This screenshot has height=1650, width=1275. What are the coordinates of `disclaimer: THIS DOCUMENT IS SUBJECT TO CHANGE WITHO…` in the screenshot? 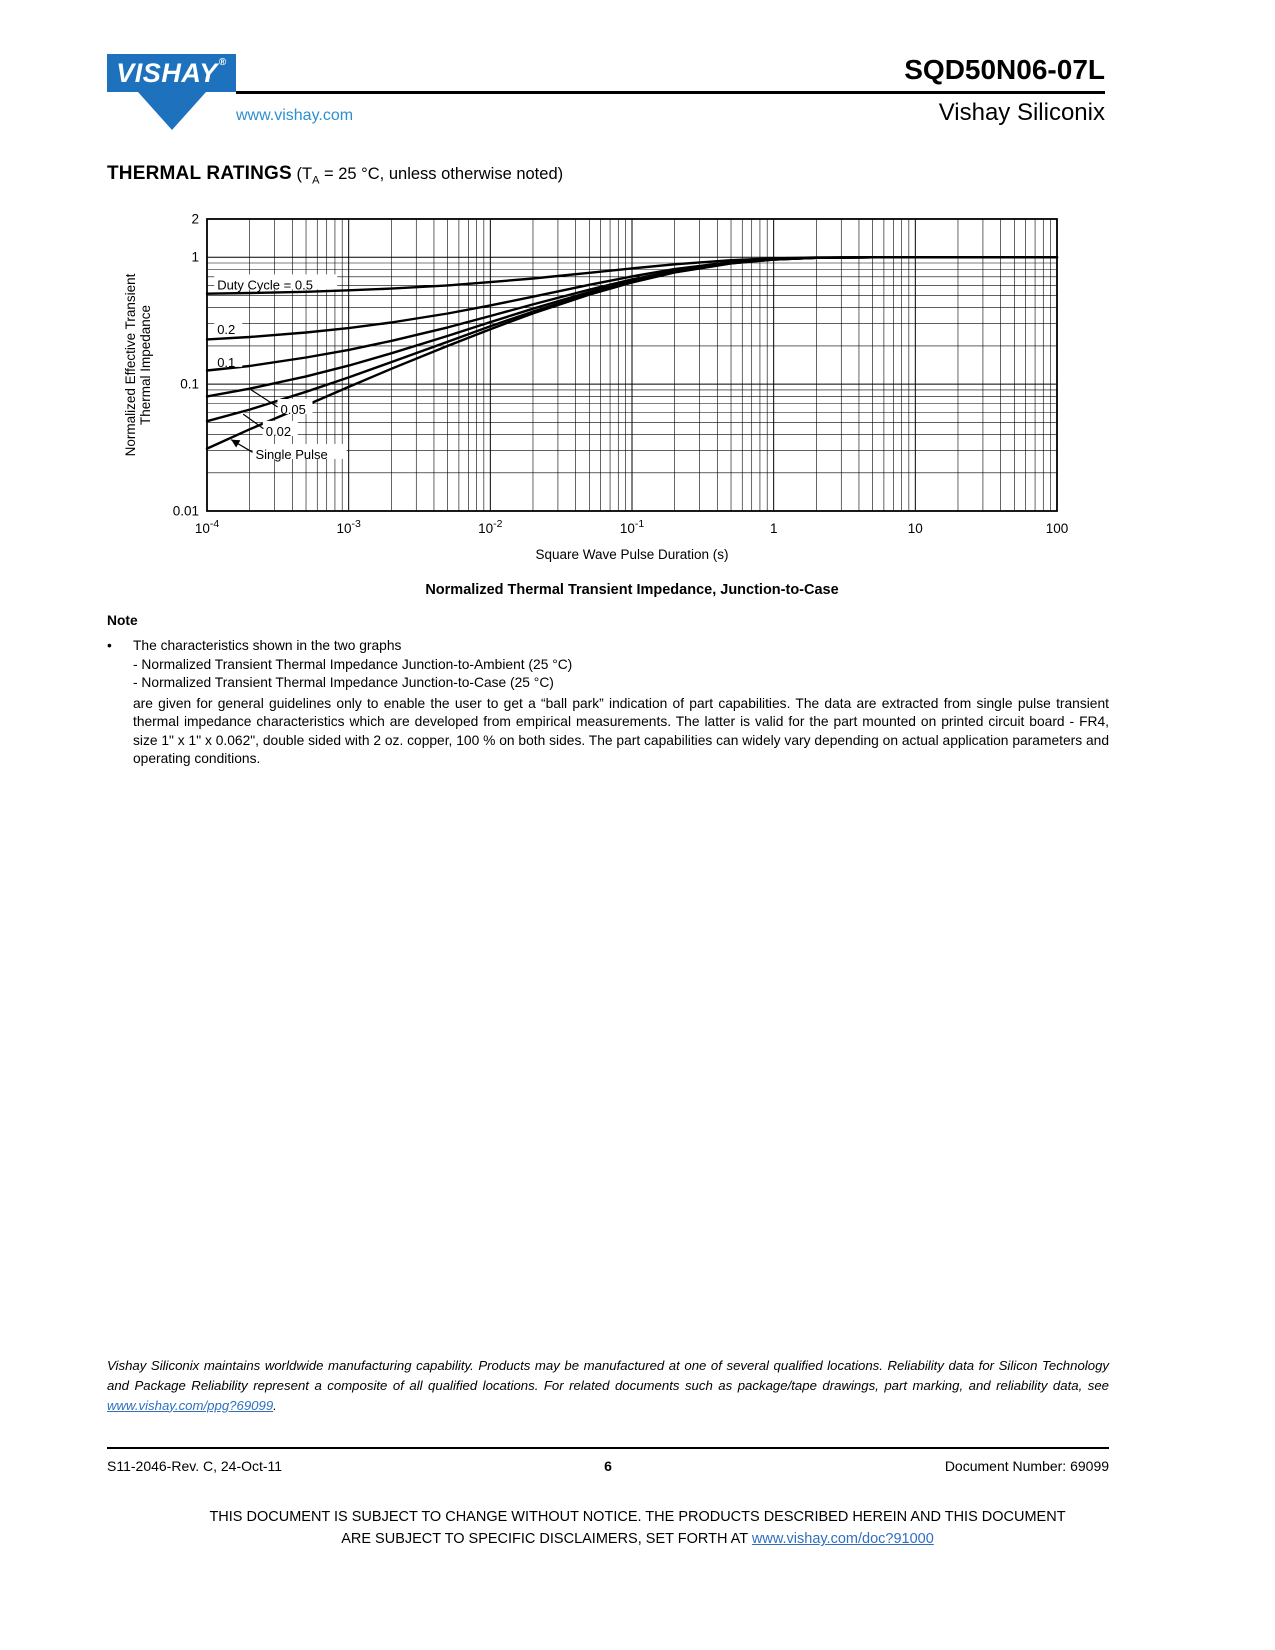 It's located at (637, 1528).